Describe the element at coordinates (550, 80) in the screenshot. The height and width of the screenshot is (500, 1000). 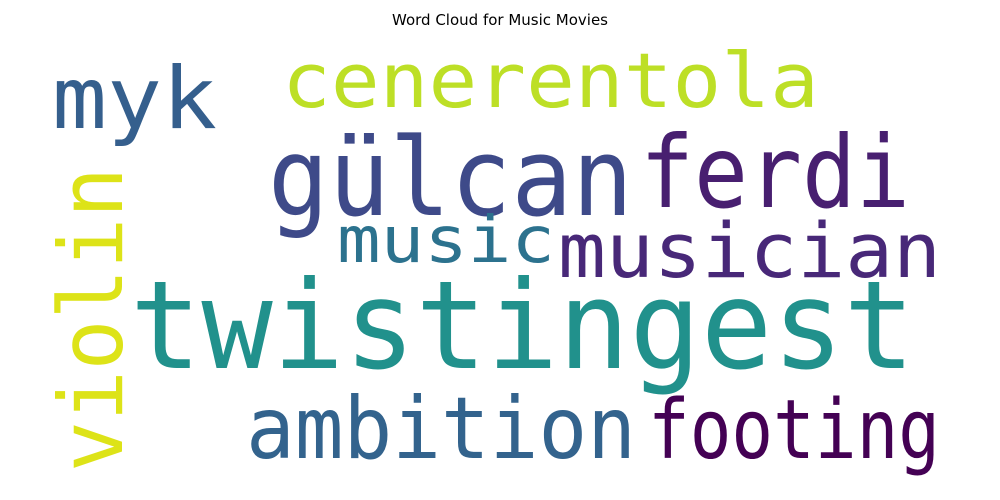
I see `word-cenerentola: cenerentola` at that location.